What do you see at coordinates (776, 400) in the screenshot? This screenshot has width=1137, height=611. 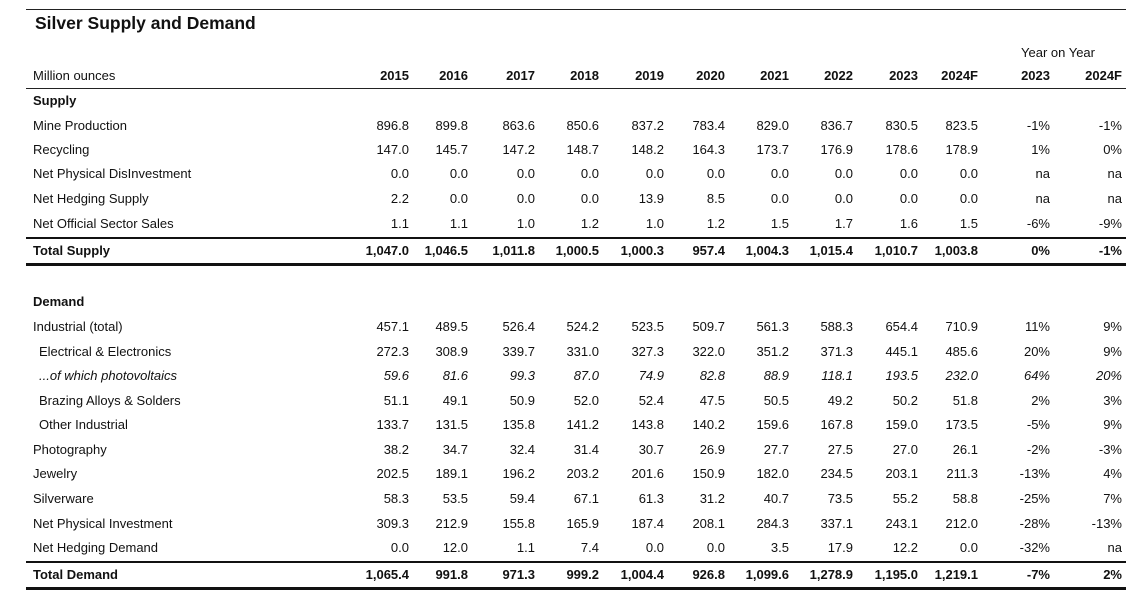 I see `value-cell: 50.5` at bounding box center [776, 400].